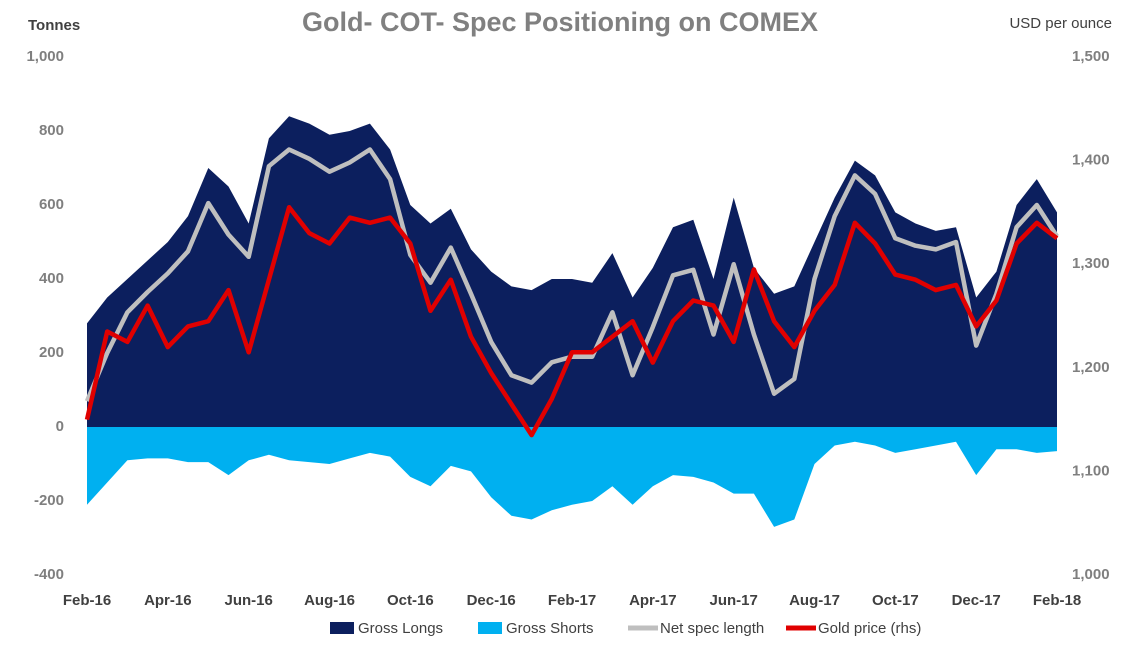  What do you see at coordinates (60, 426) in the screenshot?
I see `y-tick-label: 0` at bounding box center [60, 426].